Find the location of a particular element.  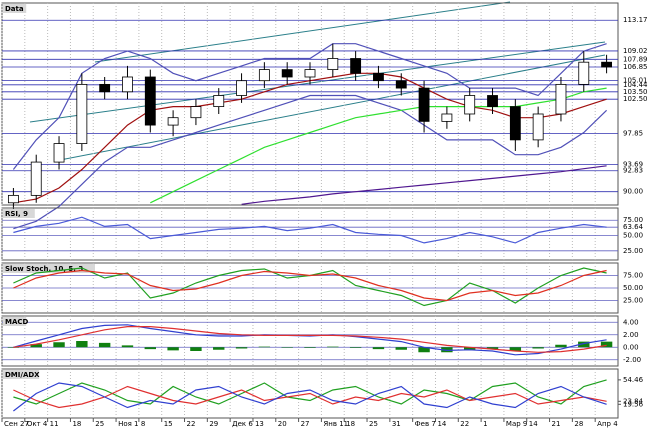

y-tick-label: 107.89 is located at coordinates (635, 59).